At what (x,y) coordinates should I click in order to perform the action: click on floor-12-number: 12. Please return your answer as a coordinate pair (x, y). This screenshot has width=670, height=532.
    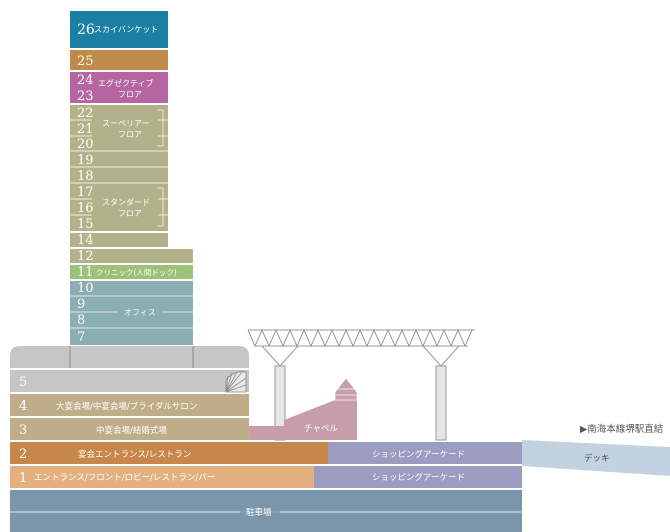
    Looking at the image, I should click on (85, 256).